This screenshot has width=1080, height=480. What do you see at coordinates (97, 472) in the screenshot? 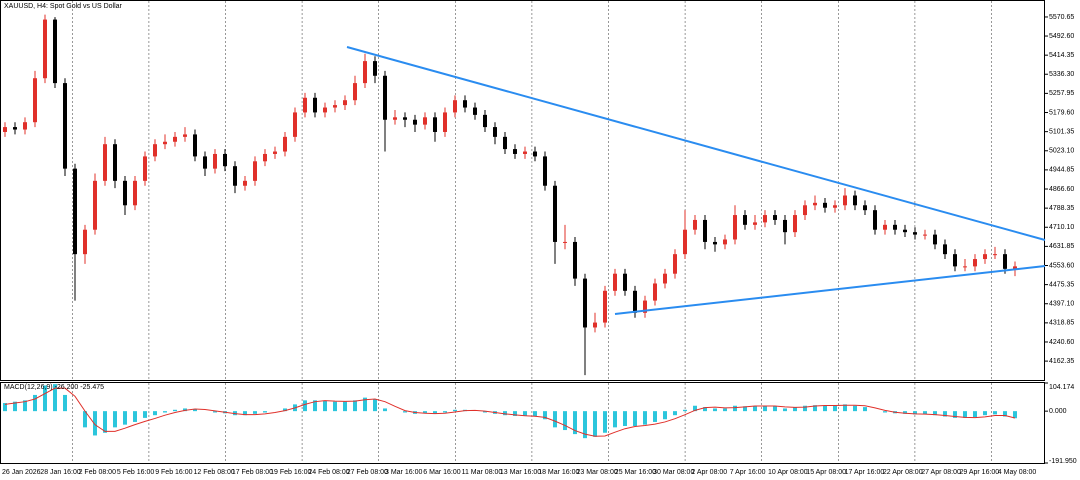
I see `x-tick-label: 2 Feb 08:00` at bounding box center [97, 472].